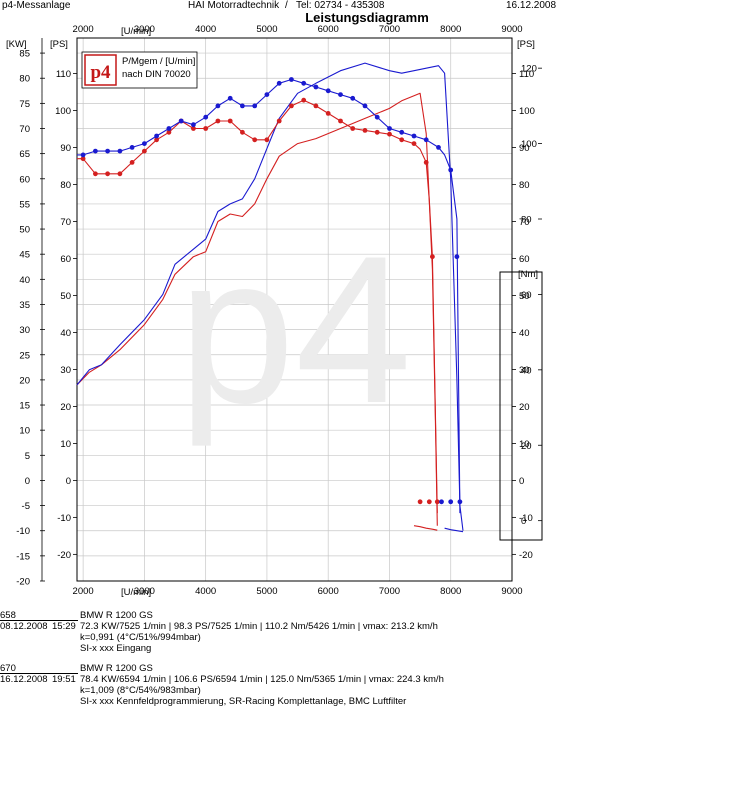 The height and width of the screenshot is (800, 734). Describe the element at coordinates (24, 129) in the screenshot. I see `kw-tick-label: 70` at that location.